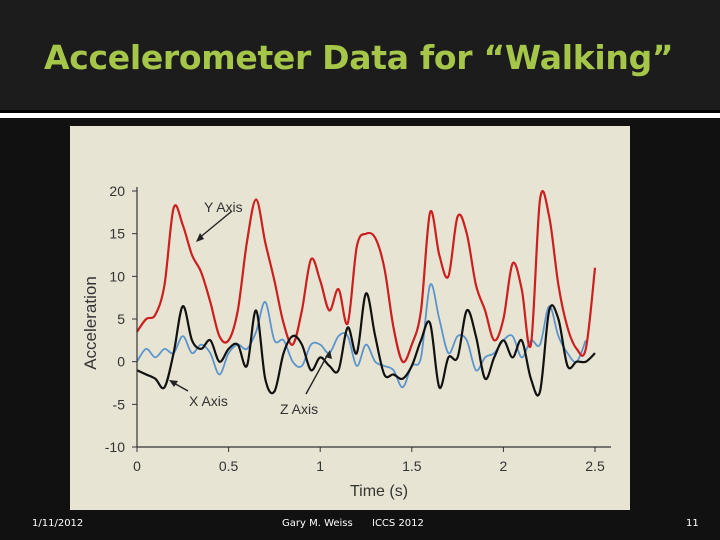  What do you see at coordinates (121, 362) in the screenshot?
I see `y-tick-label: 0` at bounding box center [121, 362].